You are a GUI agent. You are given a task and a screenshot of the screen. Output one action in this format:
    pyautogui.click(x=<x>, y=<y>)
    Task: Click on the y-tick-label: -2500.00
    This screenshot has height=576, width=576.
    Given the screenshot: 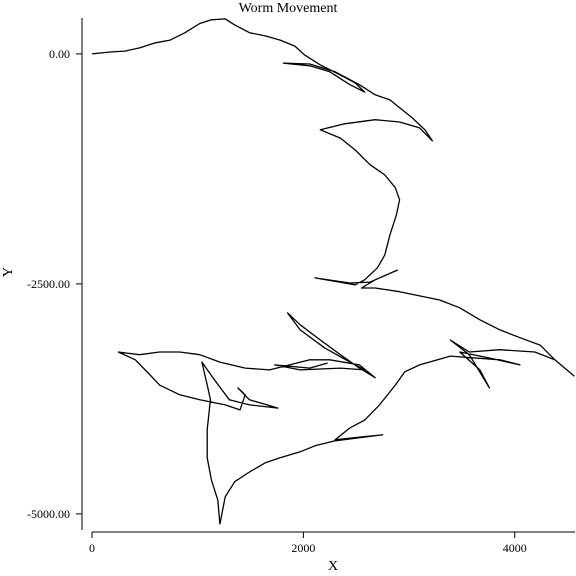 What is the action you would take?
    pyautogui.click(x=48, y=284)
    